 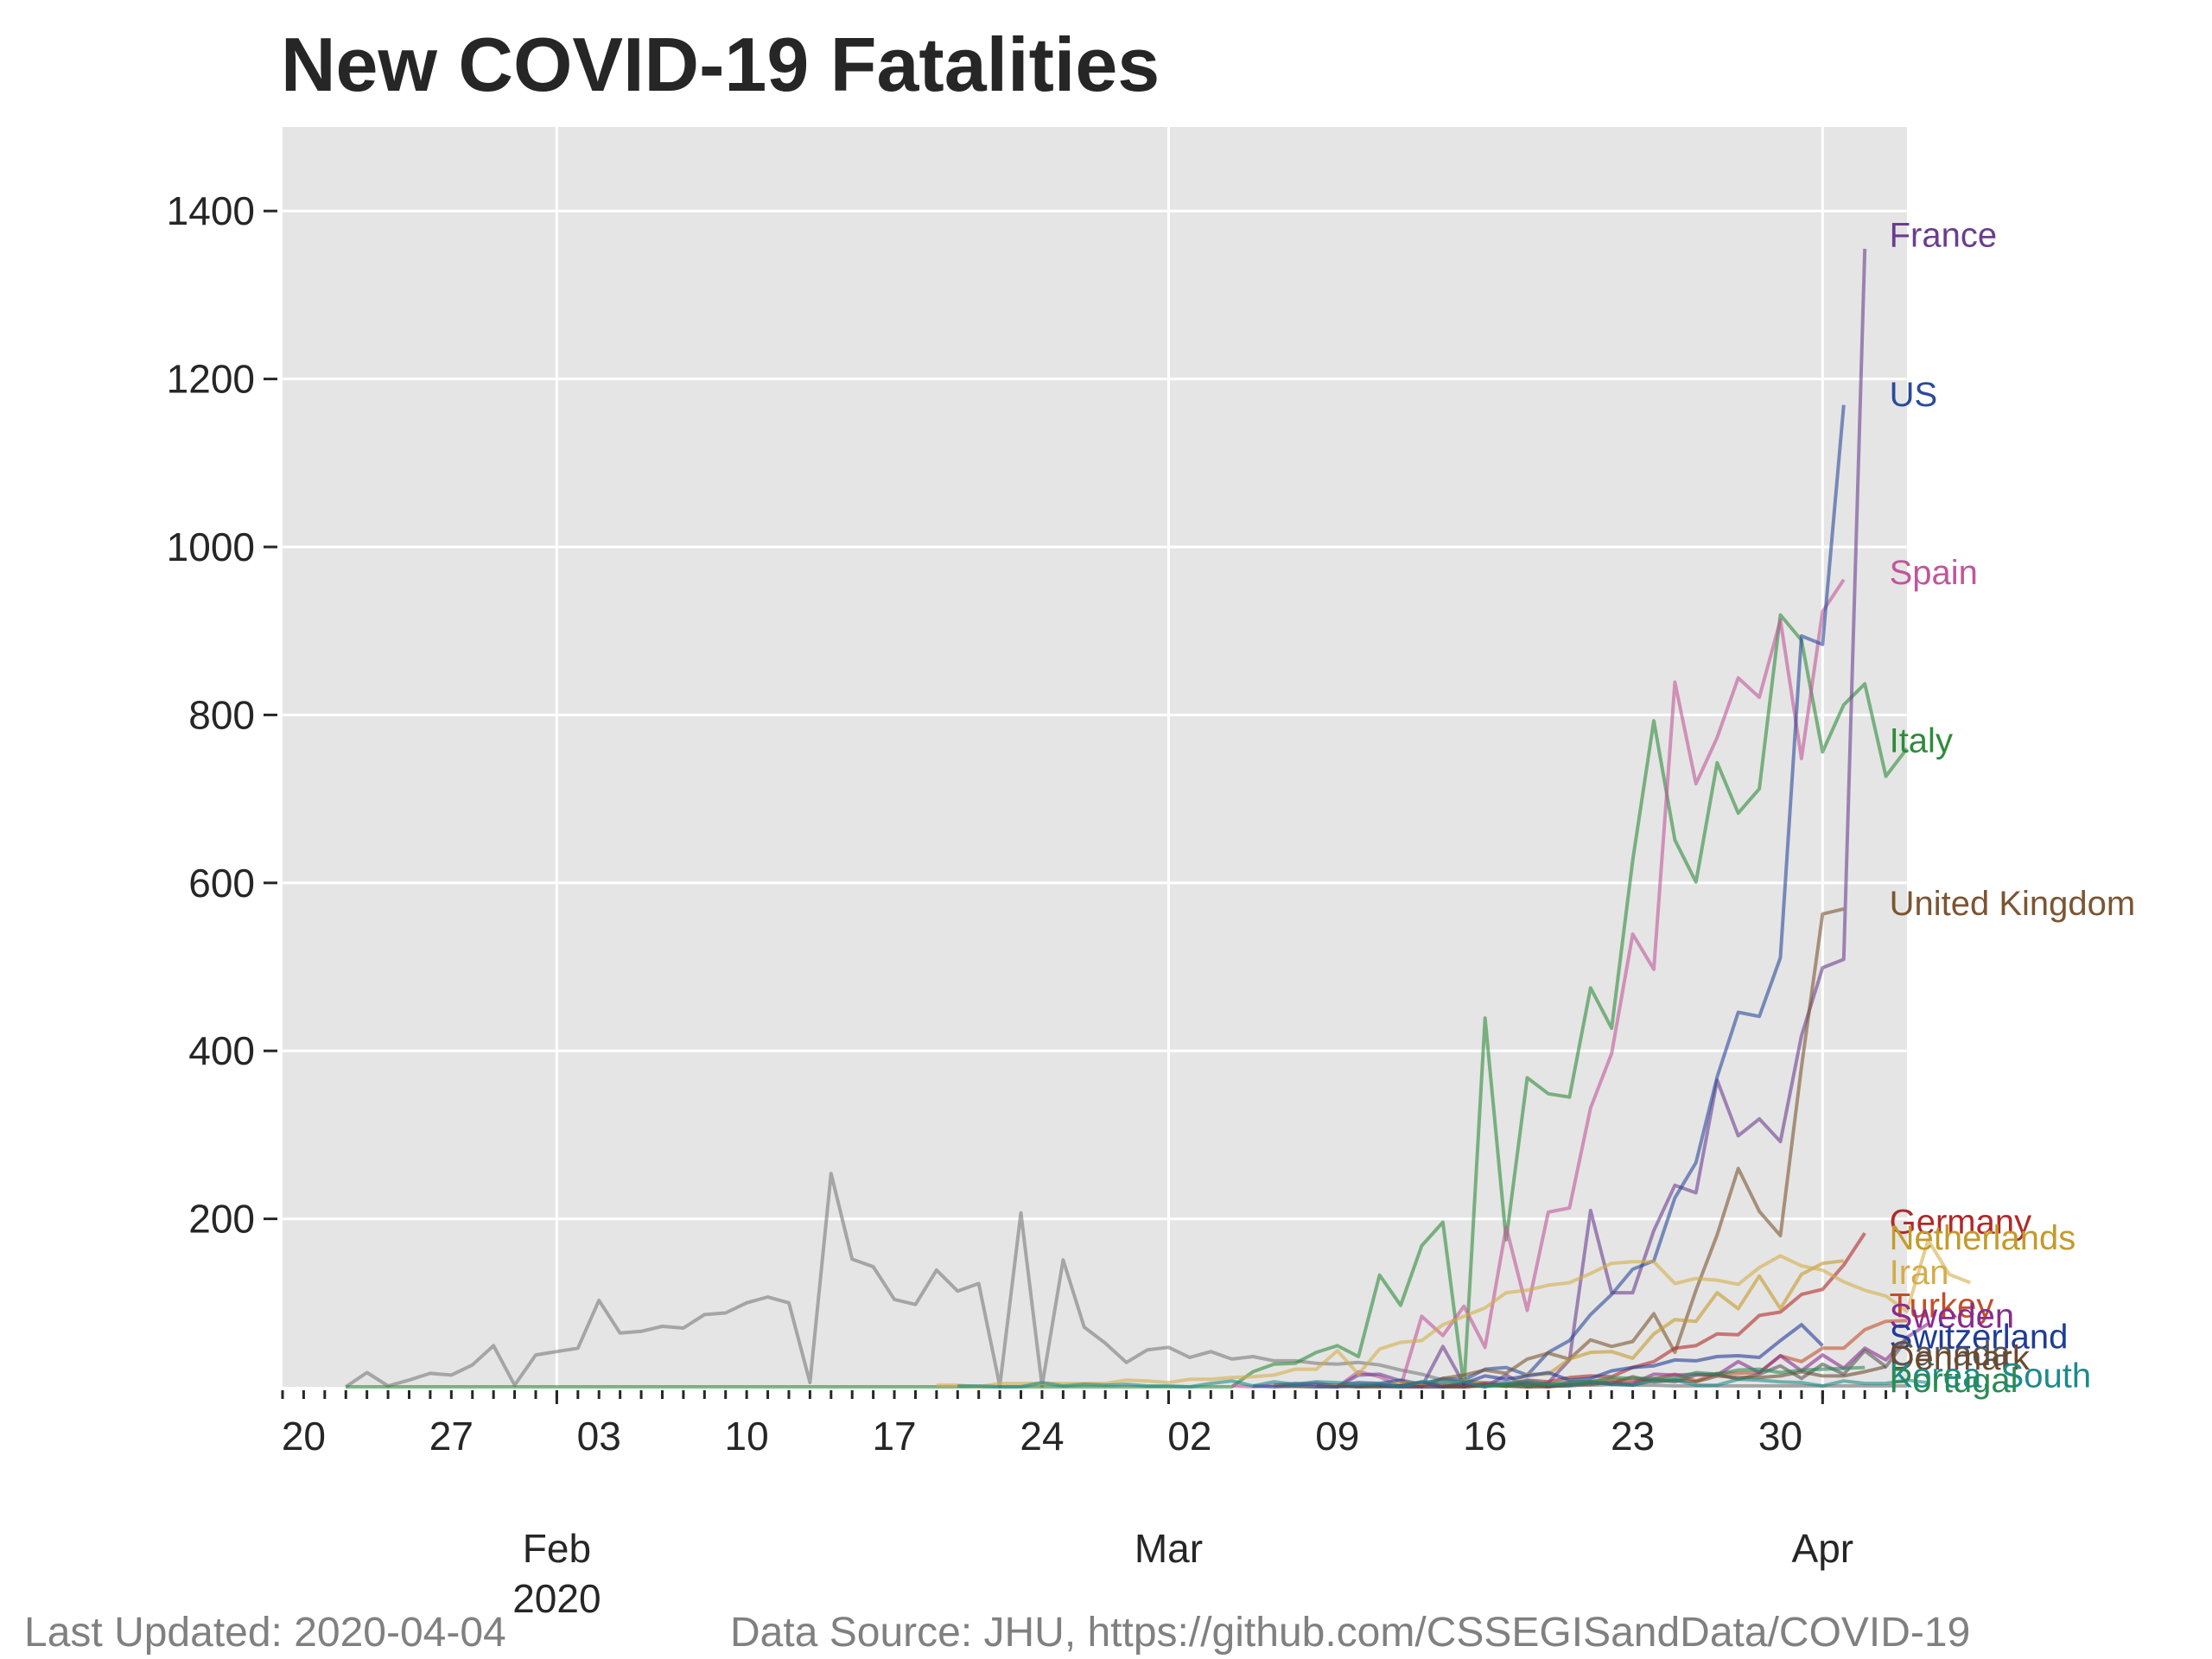 I want to click on series-line-china, so click(x=1126, y=1280).